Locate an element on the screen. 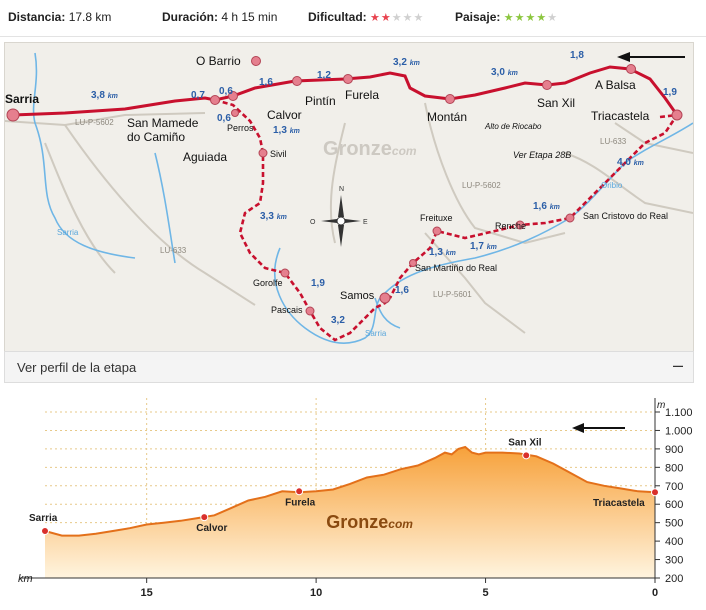  route-alternative-sivil is located at coordinates (302, 220).